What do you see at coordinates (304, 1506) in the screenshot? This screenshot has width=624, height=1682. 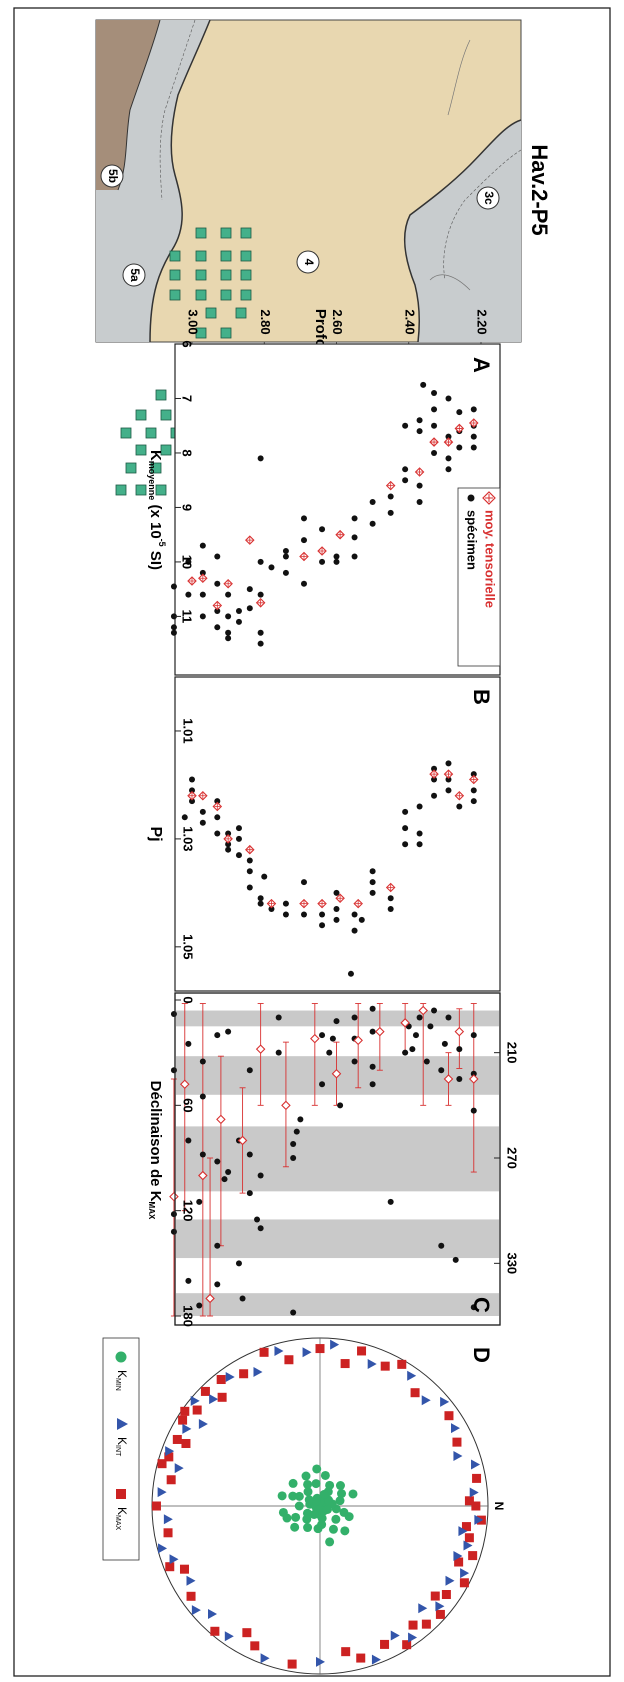 I see `panel-d-stereonet: D N KMIN KINT KMAX` at bounding box center [304, 1506].